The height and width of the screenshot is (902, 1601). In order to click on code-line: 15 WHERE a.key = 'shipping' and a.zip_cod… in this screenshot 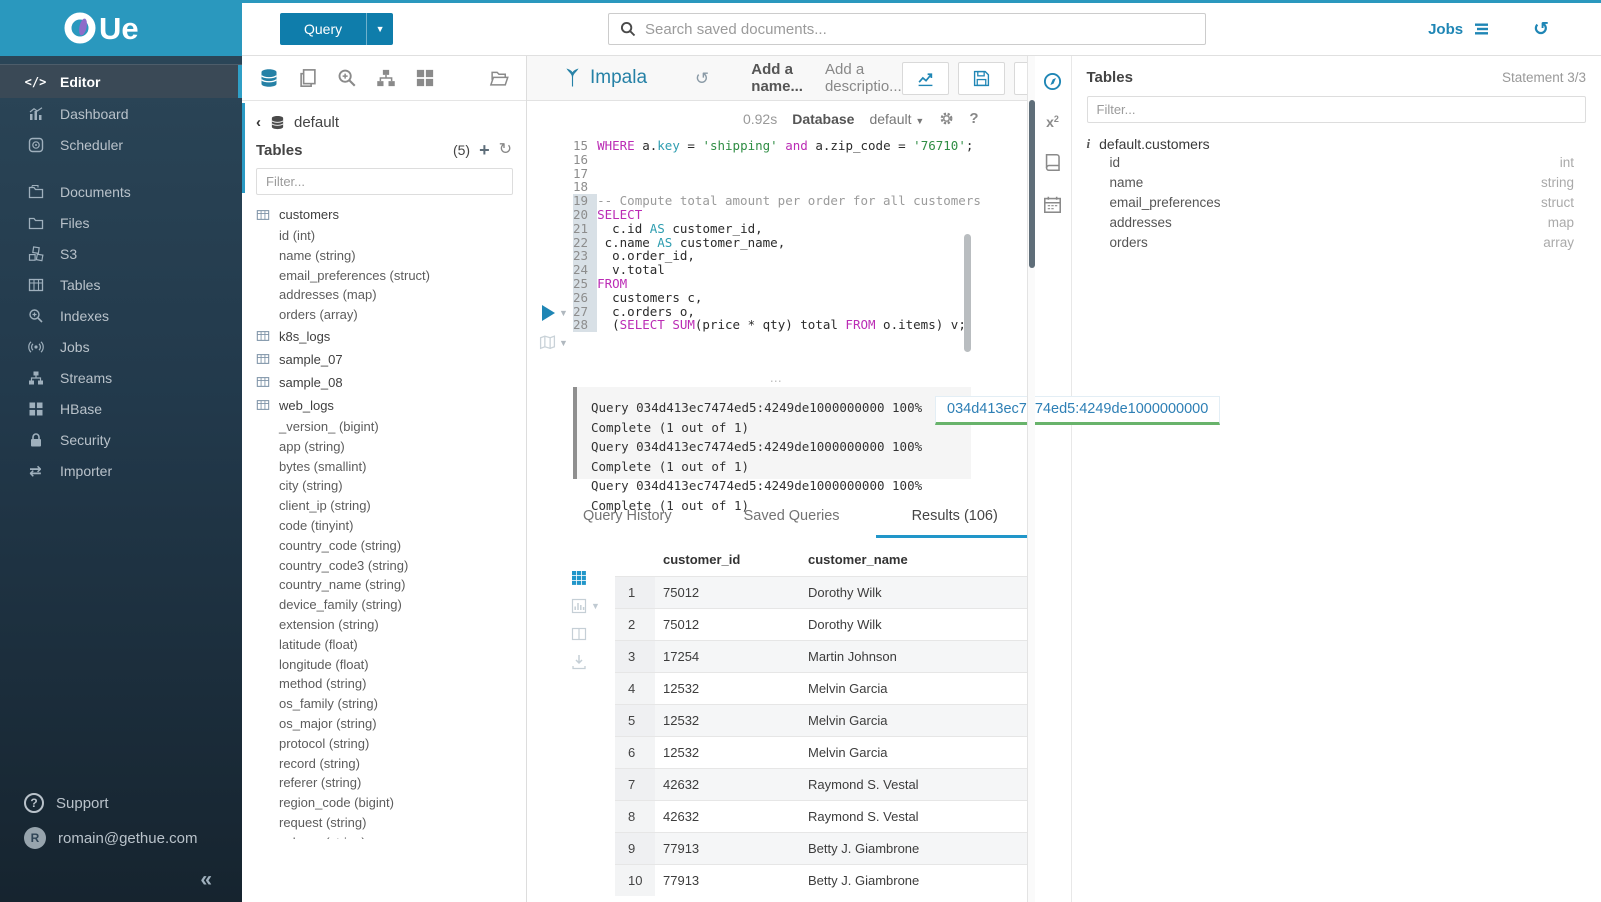, I will do `click(773, 146)`.